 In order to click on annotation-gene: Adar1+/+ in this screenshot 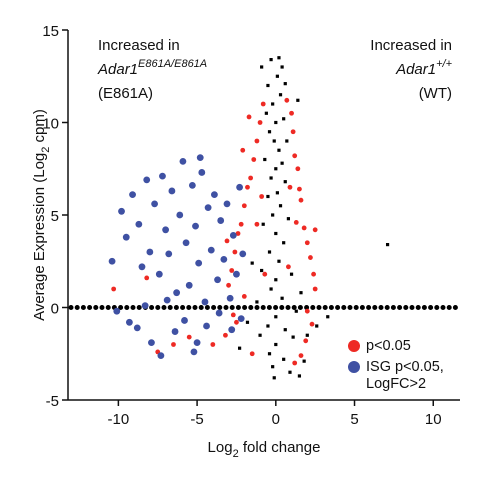, I will do `click(424, 68)`.